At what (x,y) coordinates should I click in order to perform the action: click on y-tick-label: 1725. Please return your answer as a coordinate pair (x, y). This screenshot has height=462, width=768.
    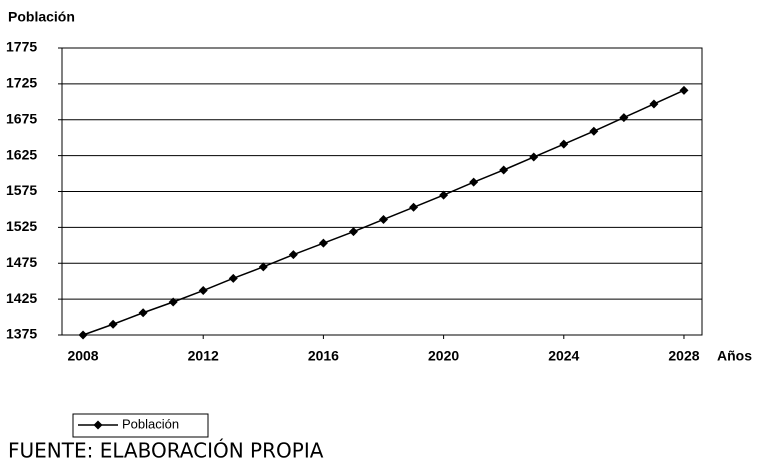
    Looking at the image, I should click on (21, 83).